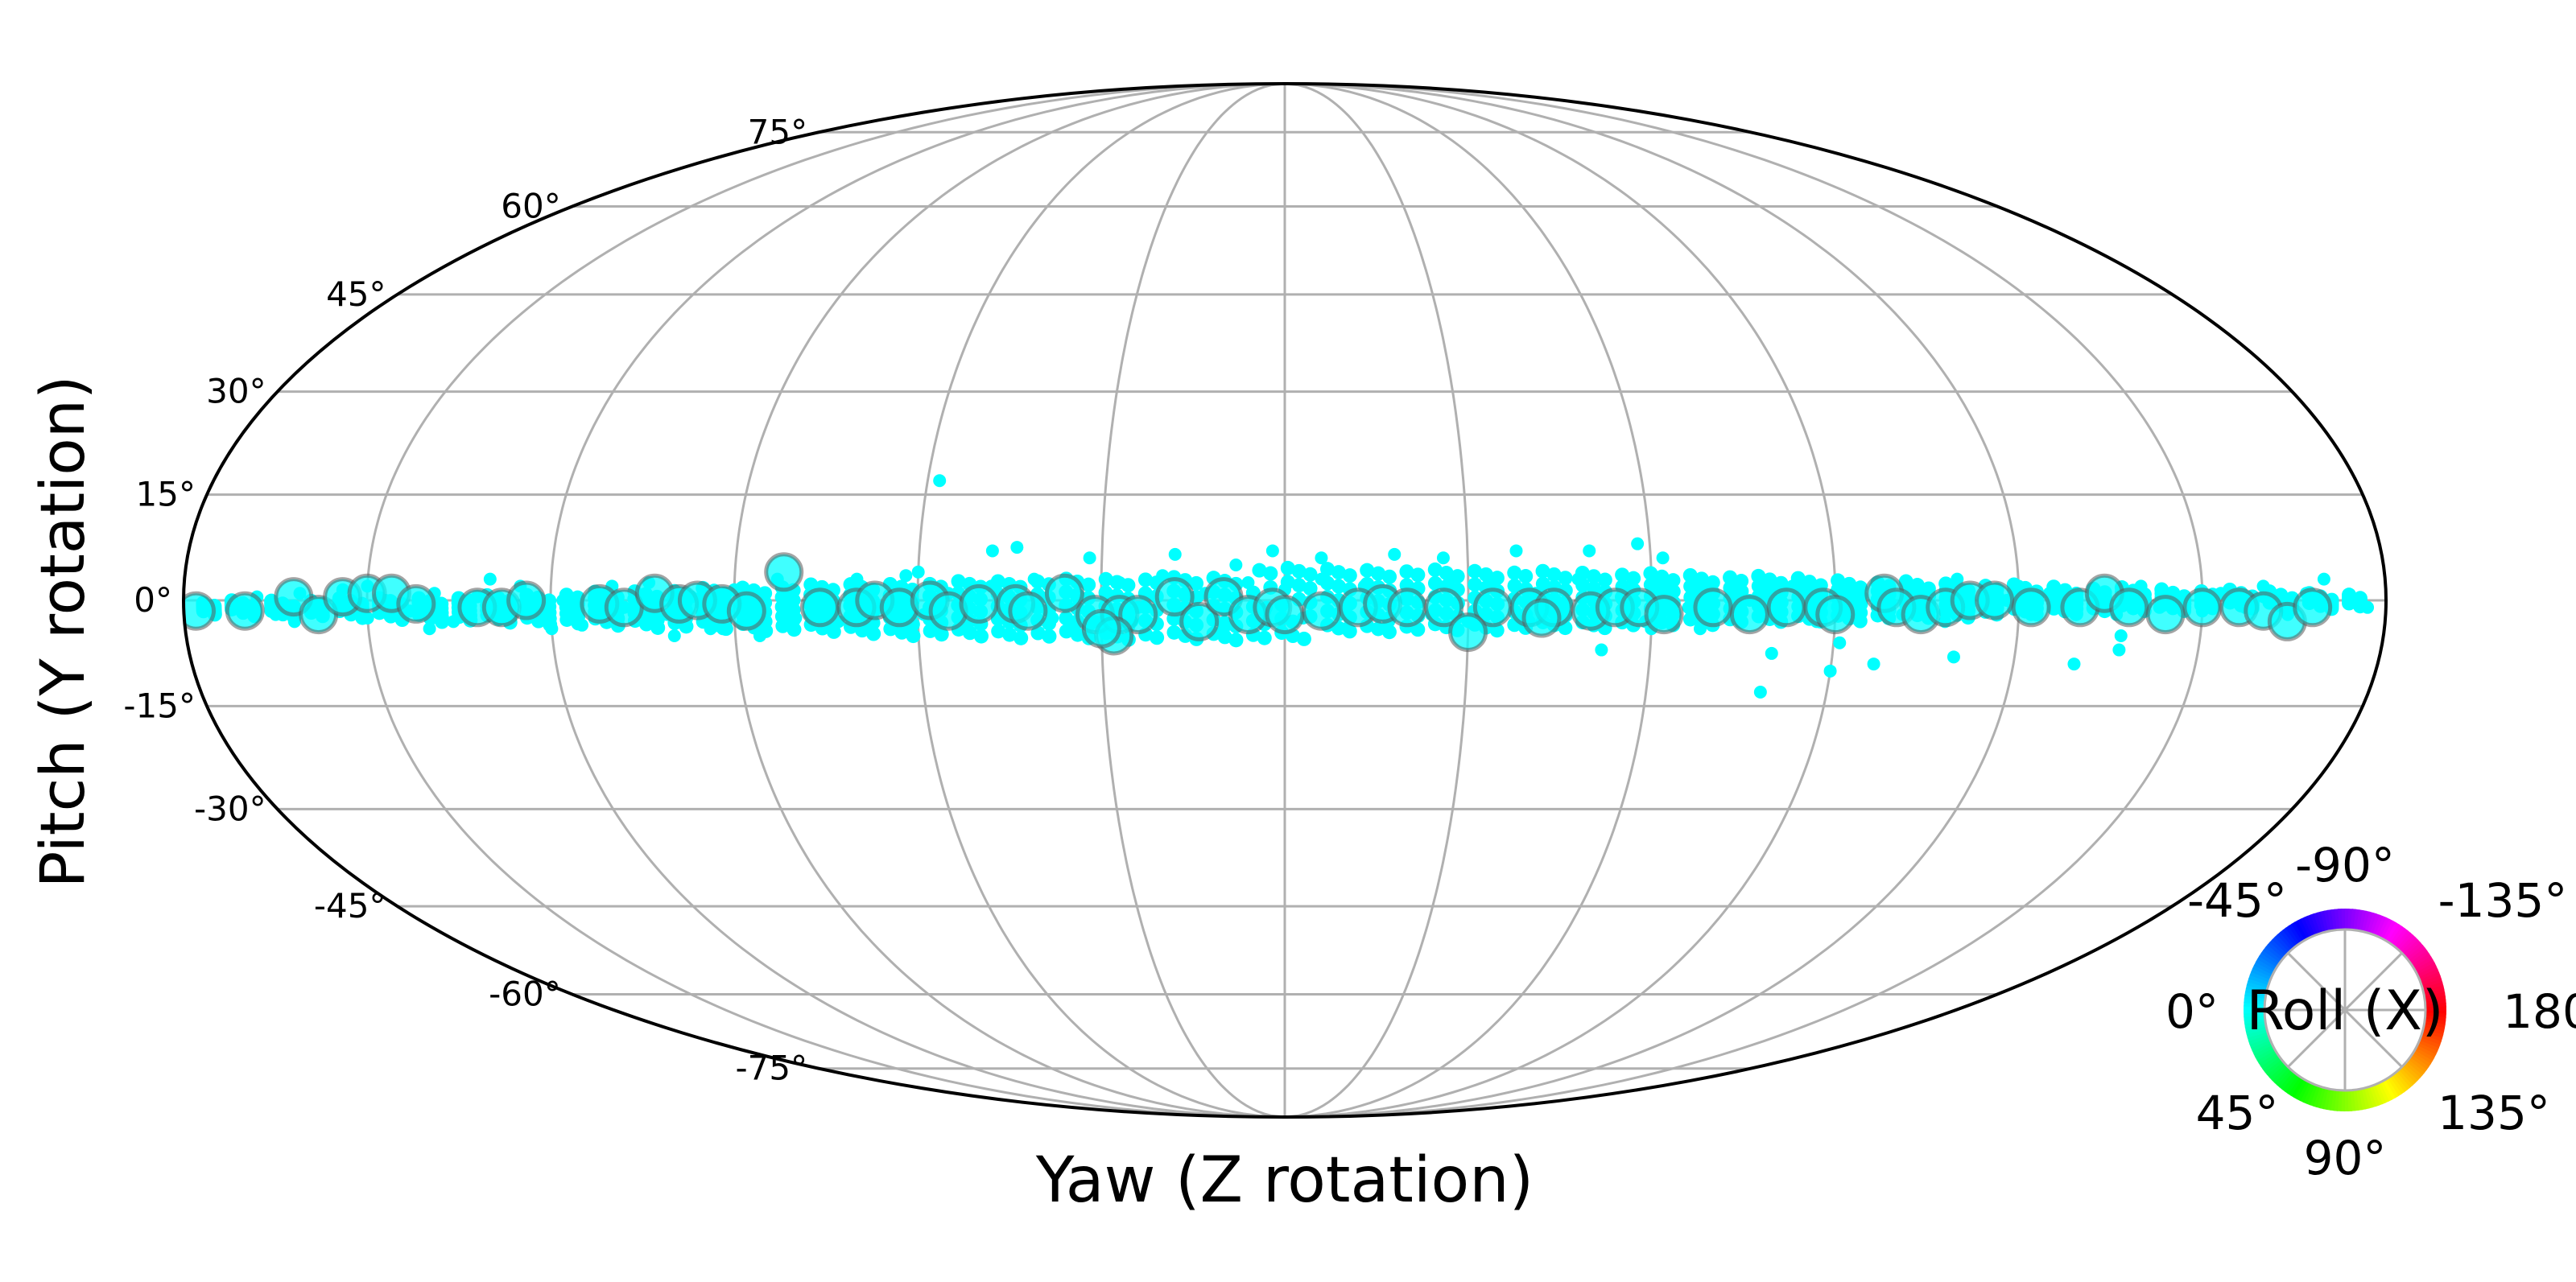 This screenshot has width=2576, height=1282. Describe the element at coordinates (2192, 1011) in the screenshot. I see `roll-tick-label: 0°` at that location.